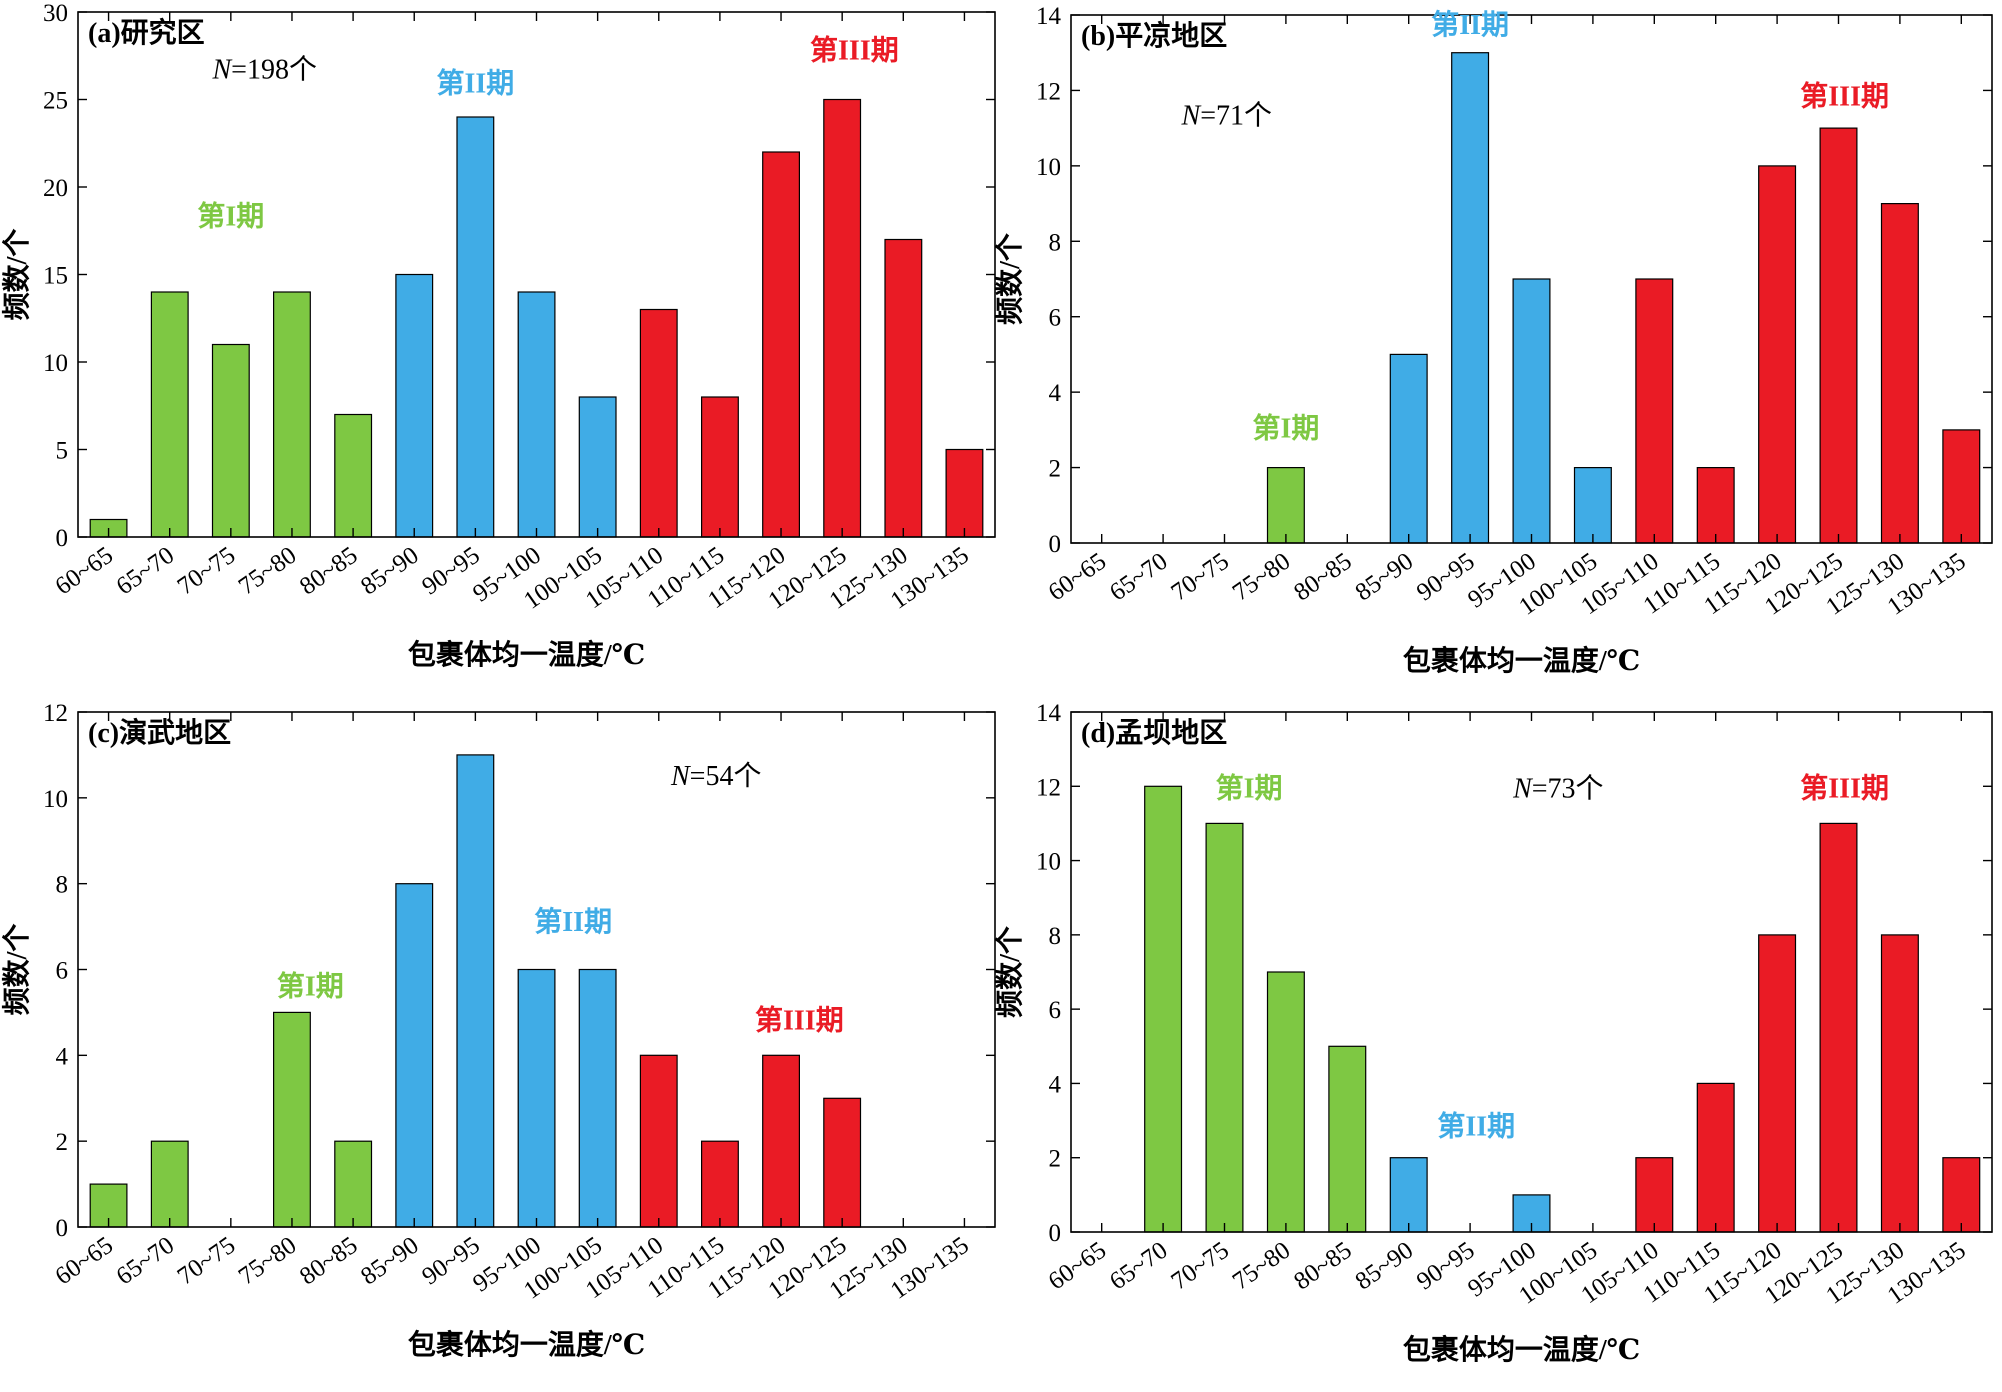 This screenshot has height=1392, width=2002. Describe the element at coordinates (1224, 1027) in the screenshot. I see `bar-70~75` at that location.